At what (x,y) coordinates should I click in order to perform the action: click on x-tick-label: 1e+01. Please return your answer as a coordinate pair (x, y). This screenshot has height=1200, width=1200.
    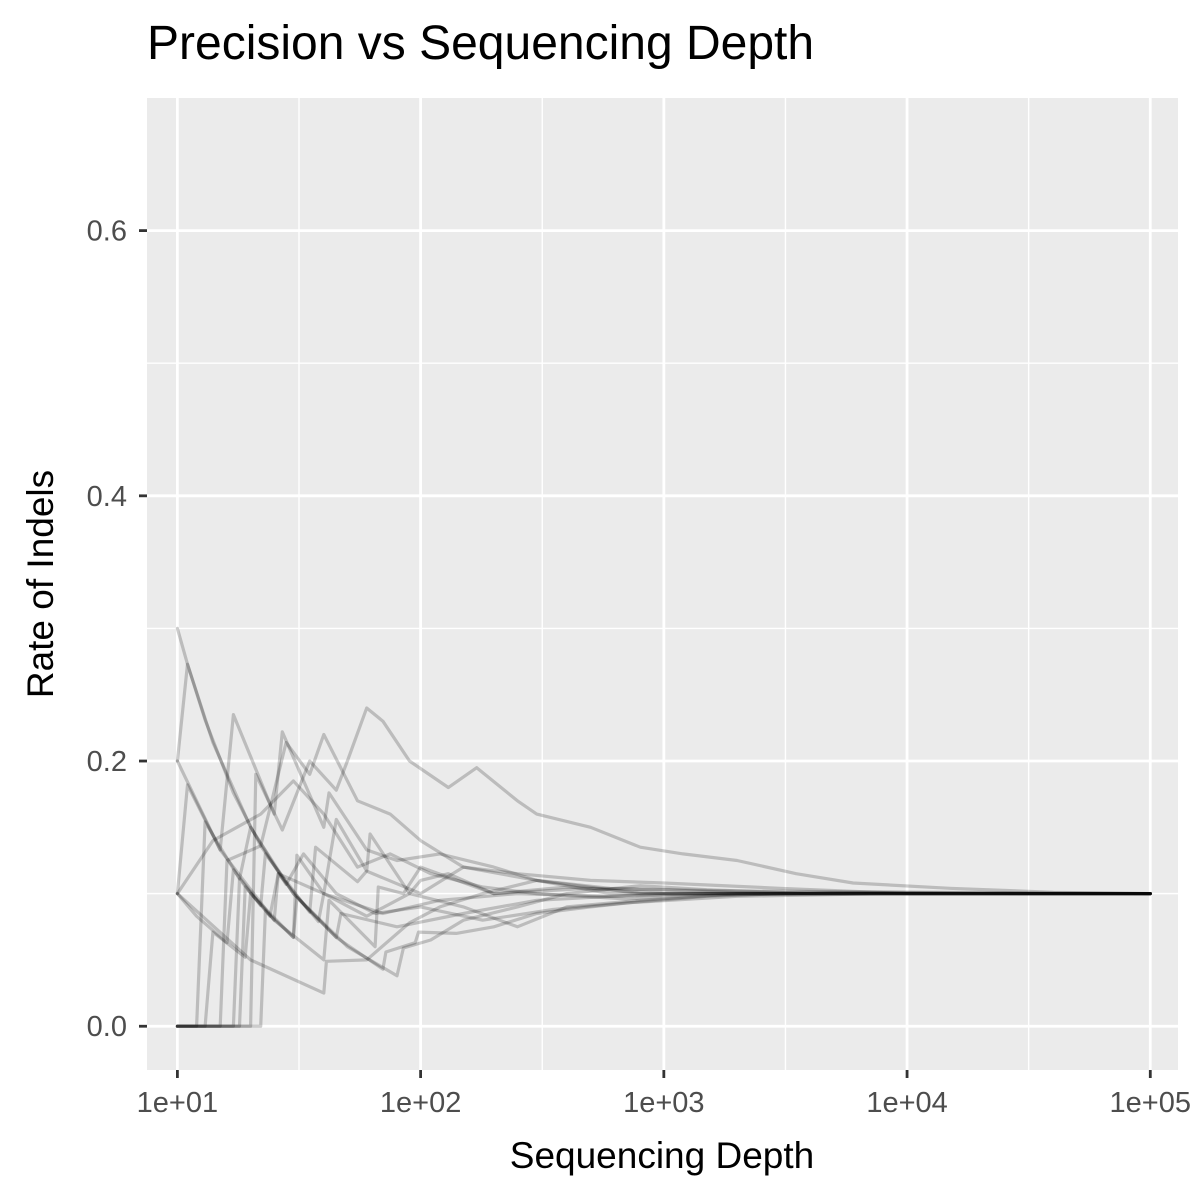
    Looking at the image, I should click on (177, 1103).